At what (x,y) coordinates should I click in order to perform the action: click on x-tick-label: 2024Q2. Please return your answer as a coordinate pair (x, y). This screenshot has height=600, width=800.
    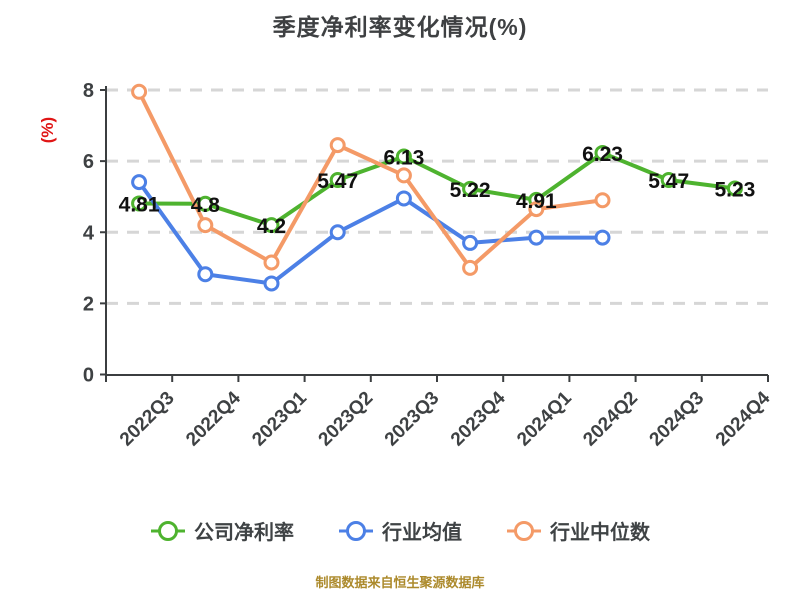
    Looking at the image, I should click on (610, 419).